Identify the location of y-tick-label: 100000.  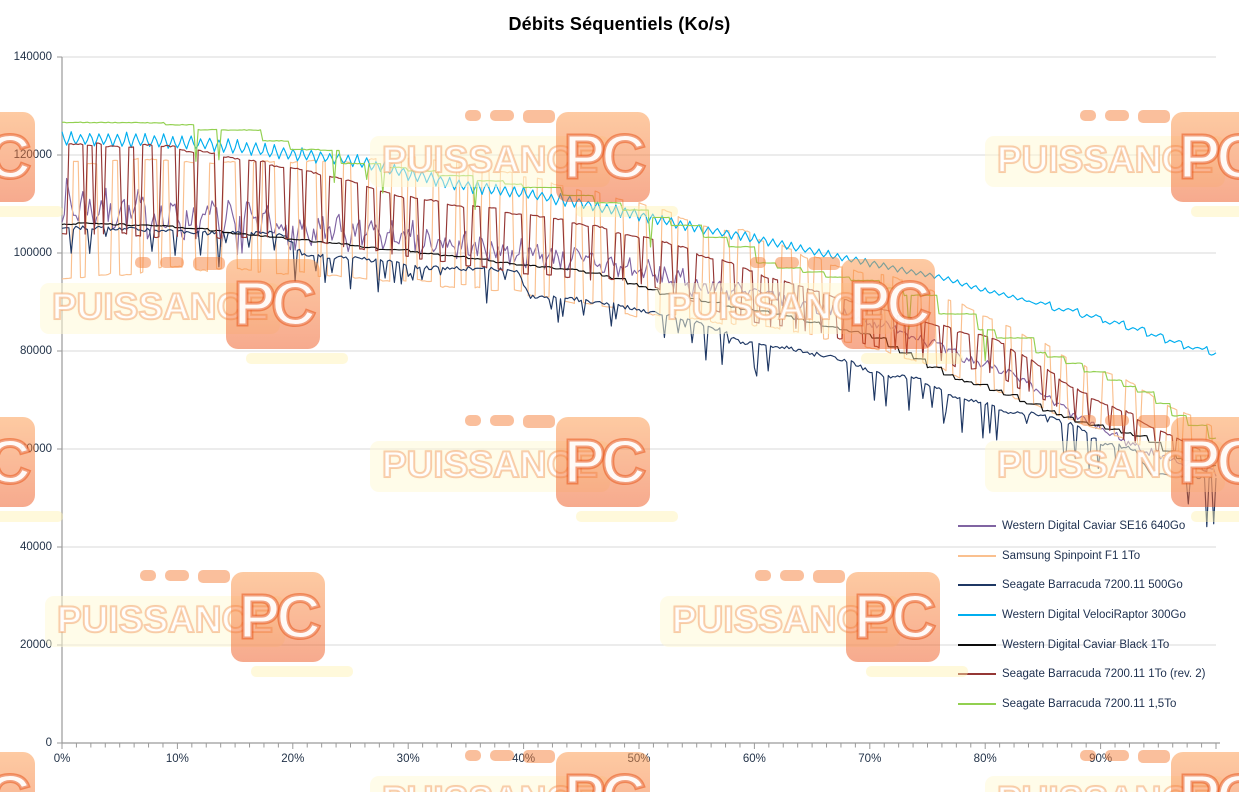
(32, 253).